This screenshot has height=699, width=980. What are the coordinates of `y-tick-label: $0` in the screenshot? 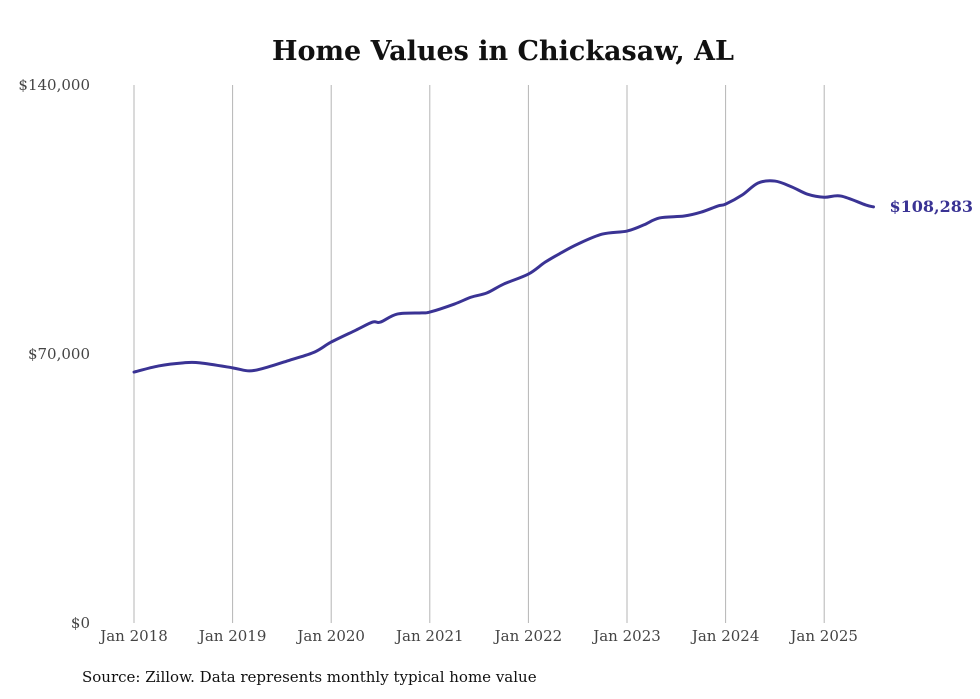 It's located at (80, 623).